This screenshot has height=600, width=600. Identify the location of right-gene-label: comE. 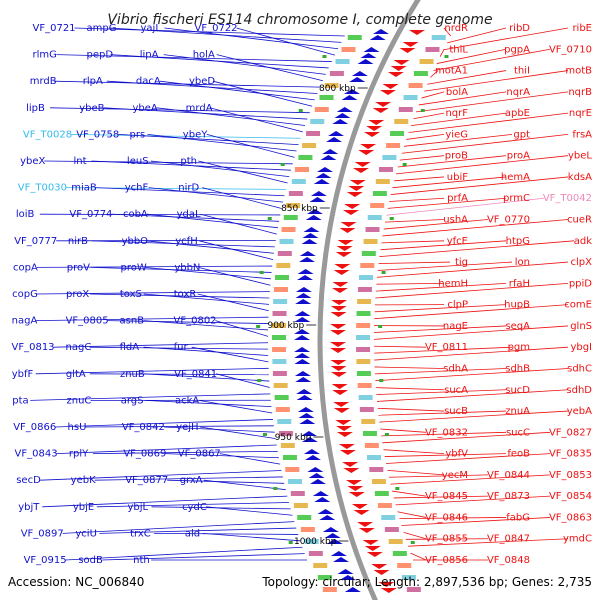
(578, 305).